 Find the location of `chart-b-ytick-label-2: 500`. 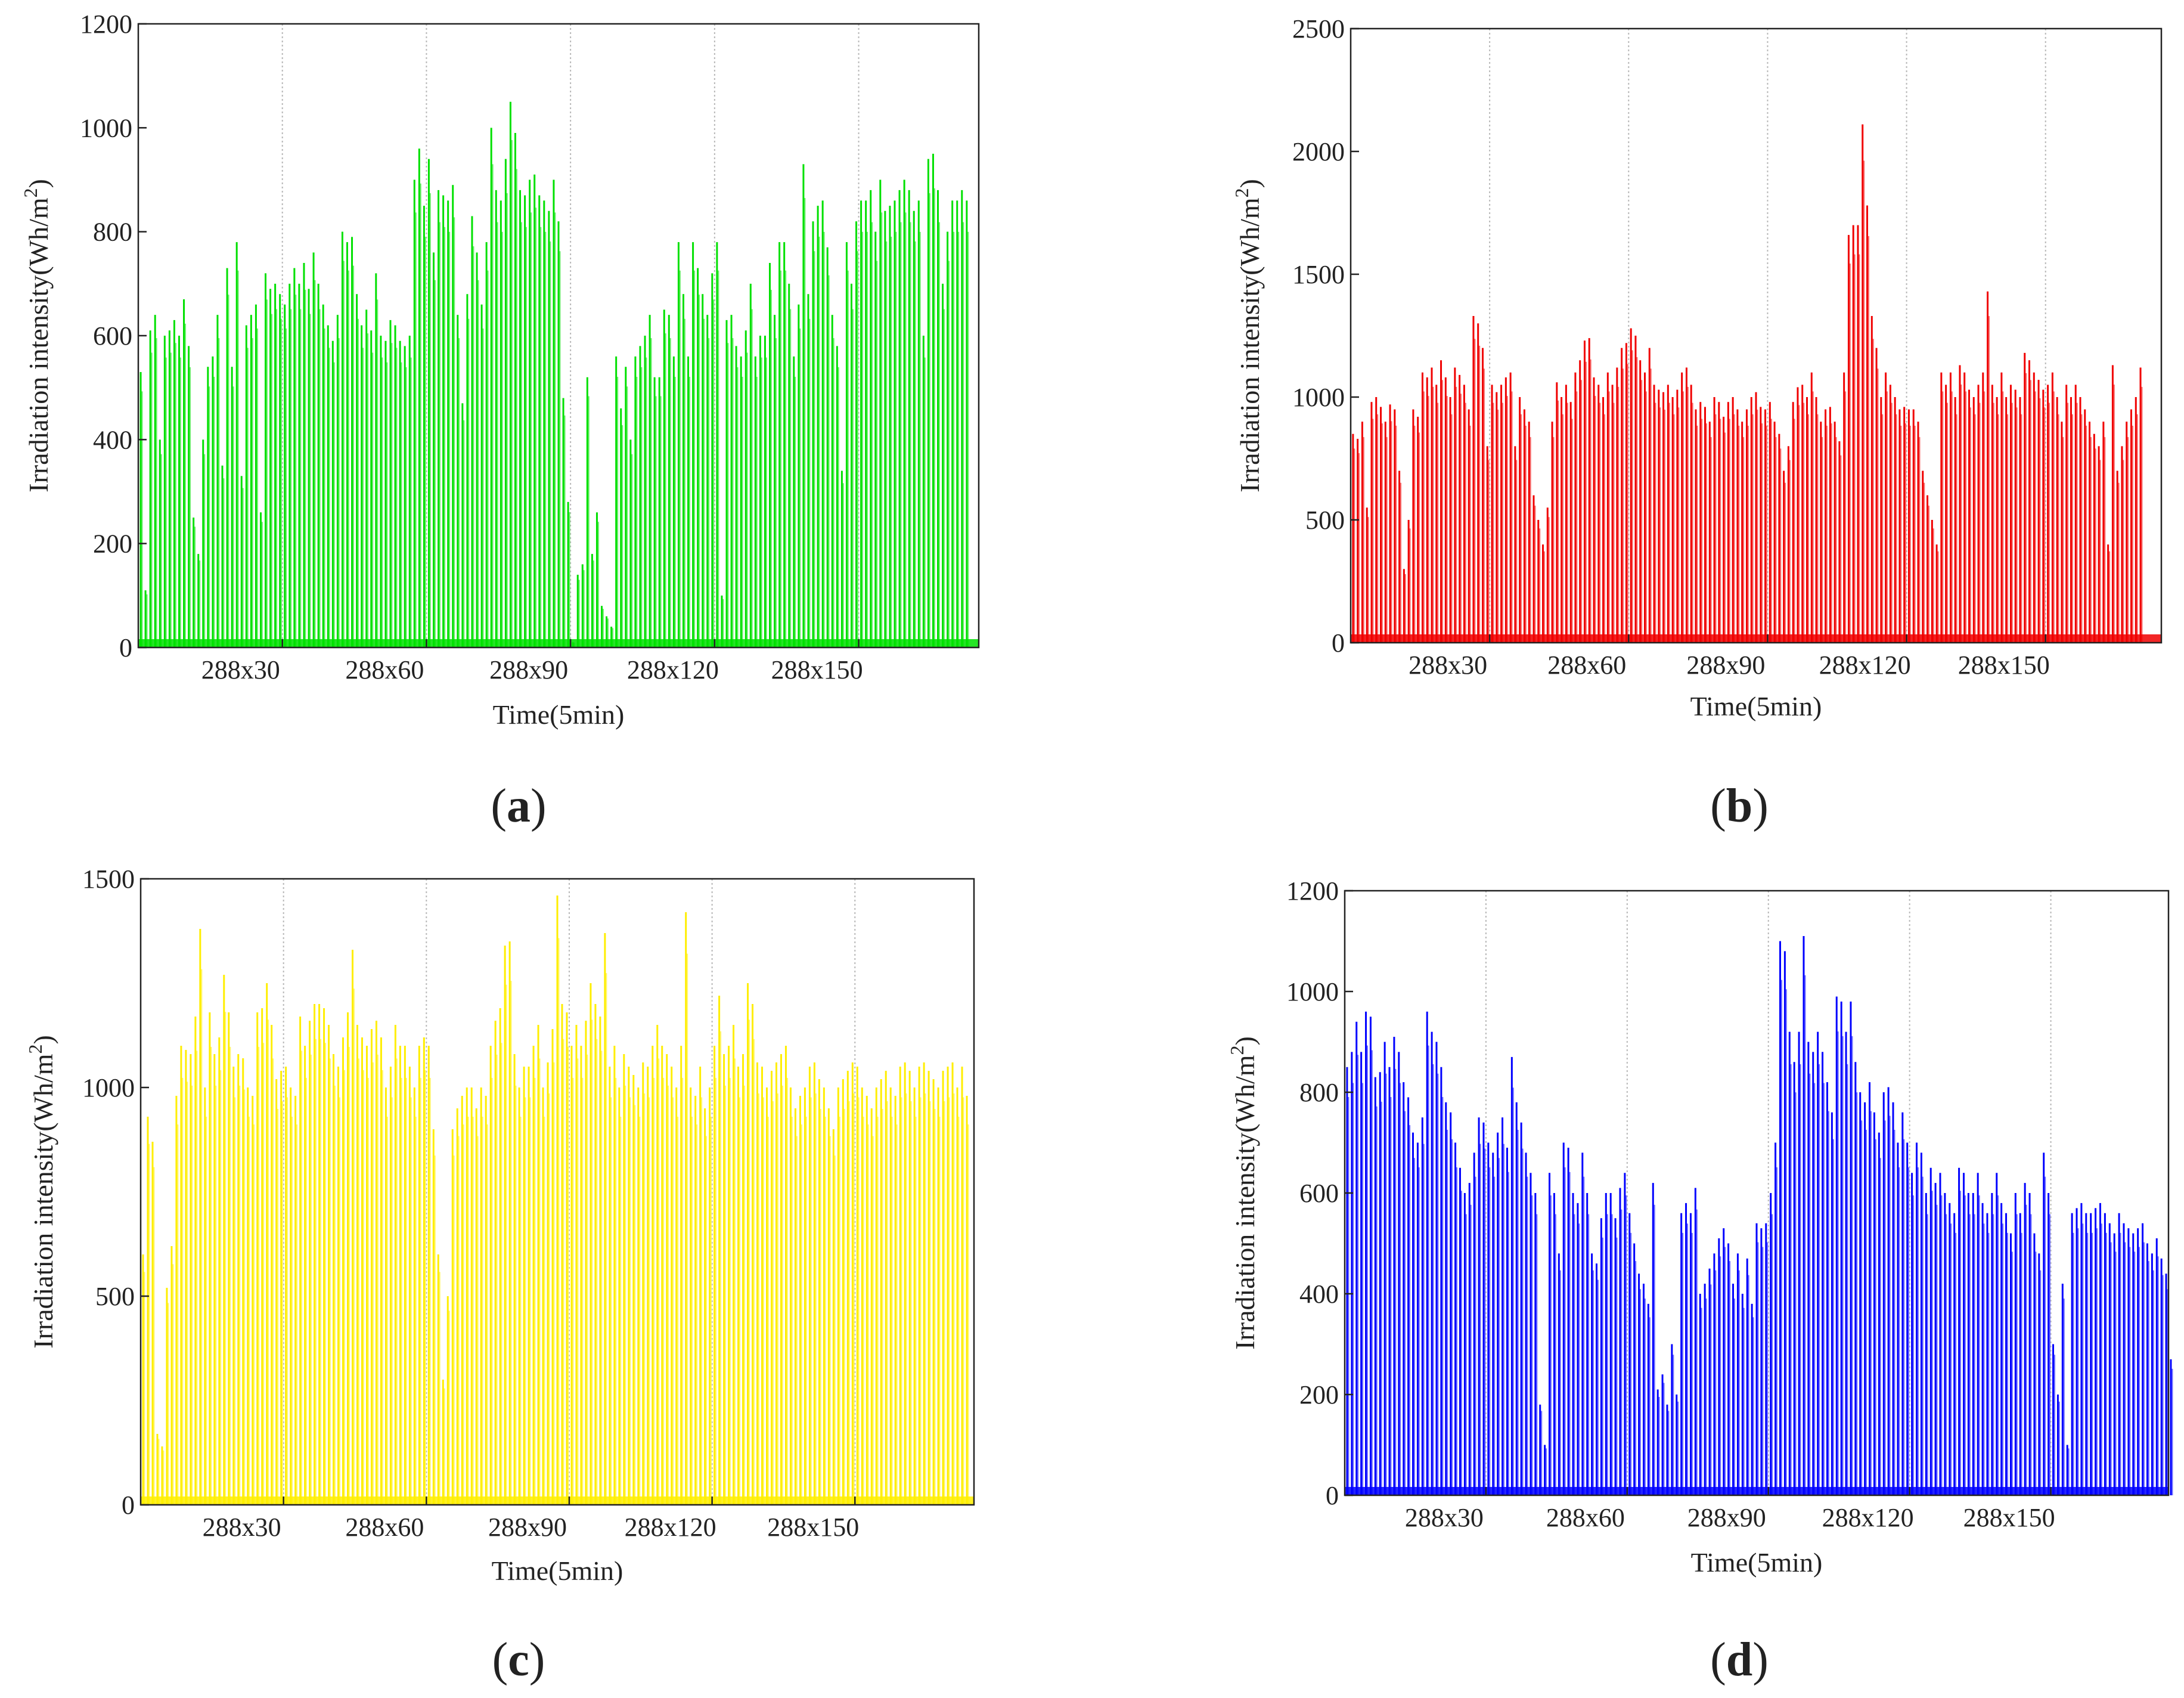

chart-b-ytick-label-2: 500 is located at coordinates (1325, 520).